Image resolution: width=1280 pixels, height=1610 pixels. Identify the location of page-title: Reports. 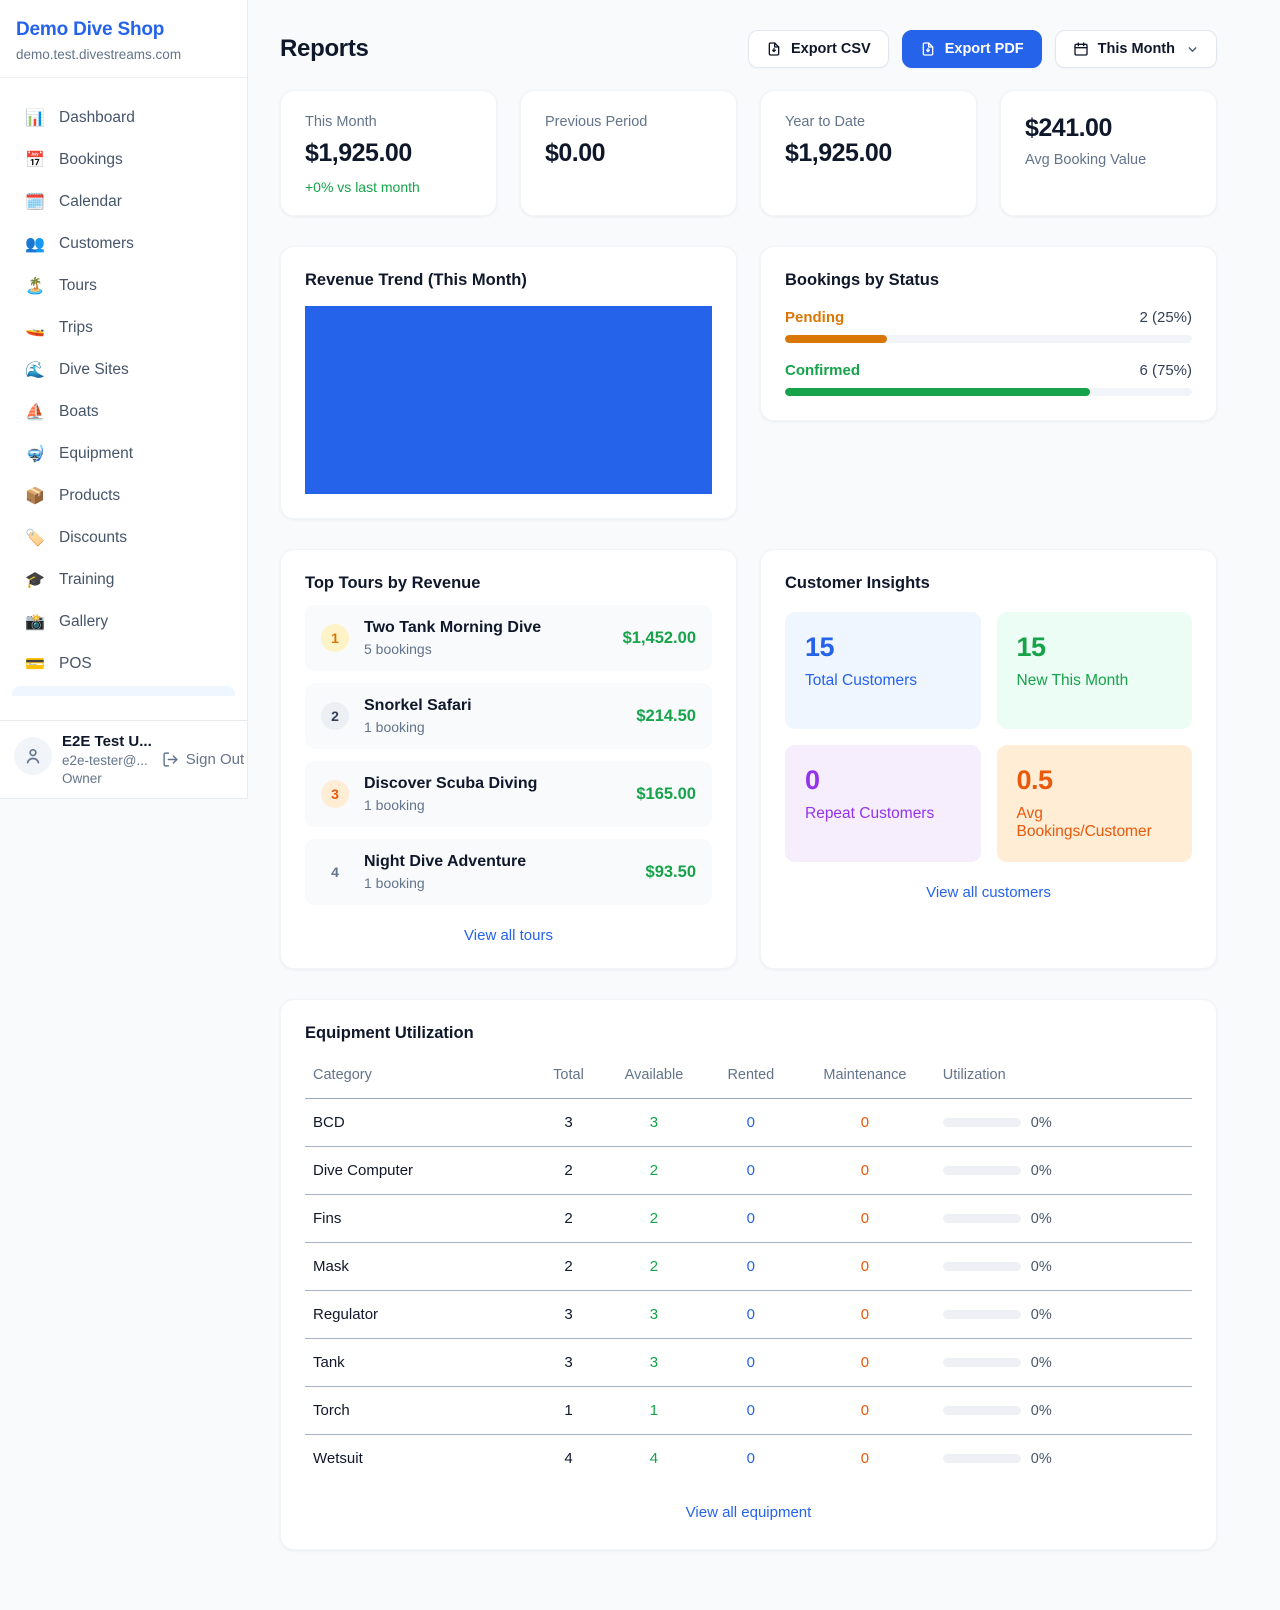
(324, 48).